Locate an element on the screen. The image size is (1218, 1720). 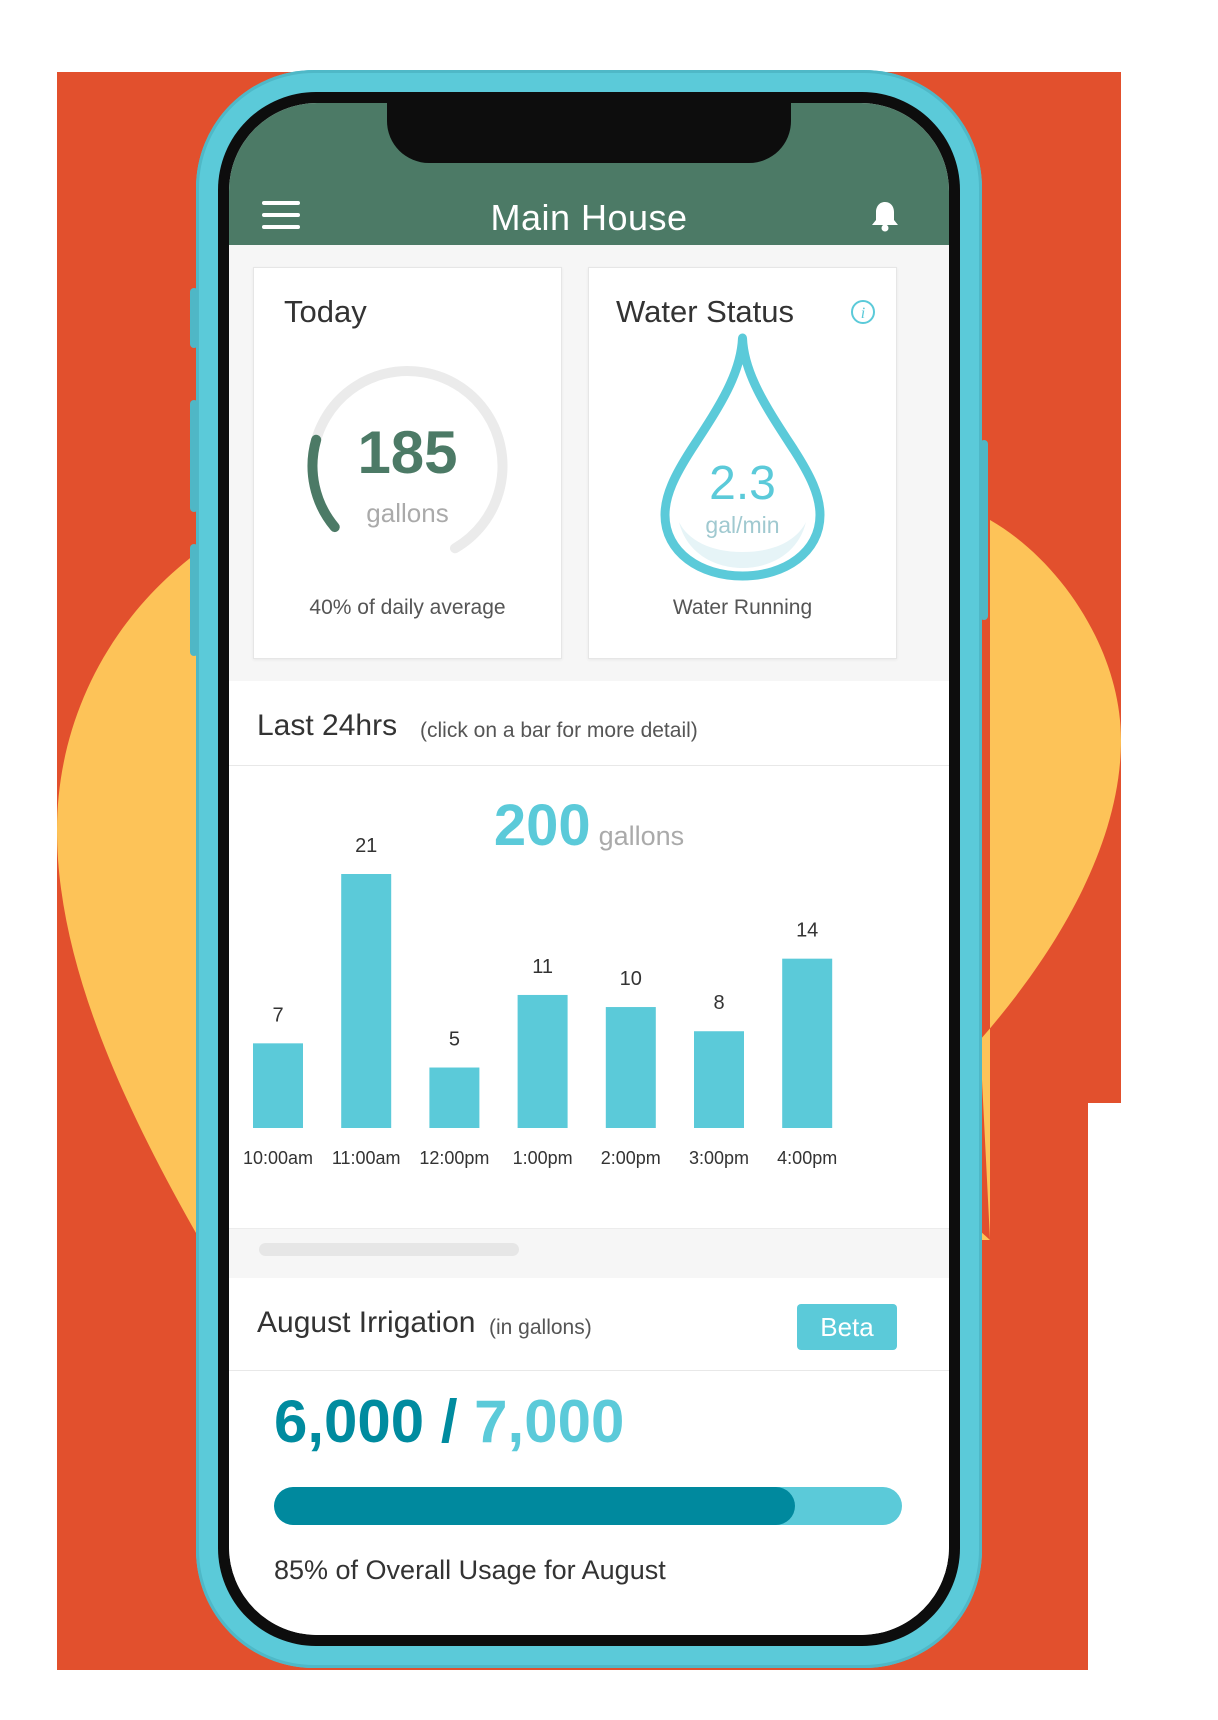
bar-12:00pm is located at coordinates (454, 1097).